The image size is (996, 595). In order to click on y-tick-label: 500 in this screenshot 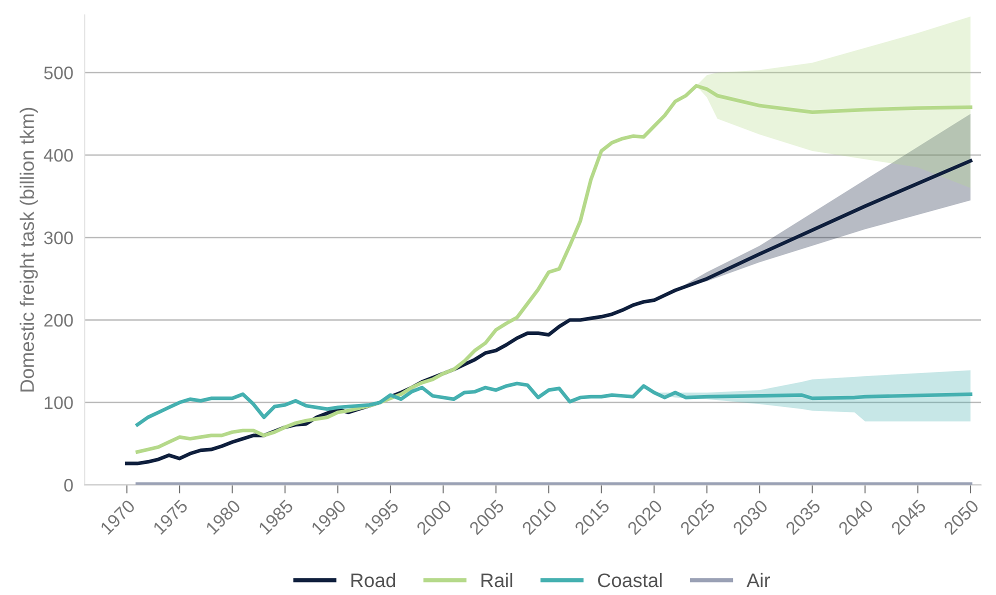, I will do `click(58, 73)`.